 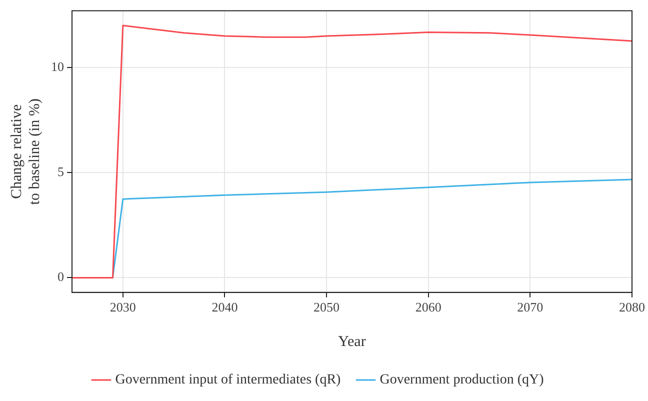 What do you see at coordinates (228, 380) in the screenshot?
I see `legend-label: Government input of intermediates (qR)` at bounding box center [228, 380].